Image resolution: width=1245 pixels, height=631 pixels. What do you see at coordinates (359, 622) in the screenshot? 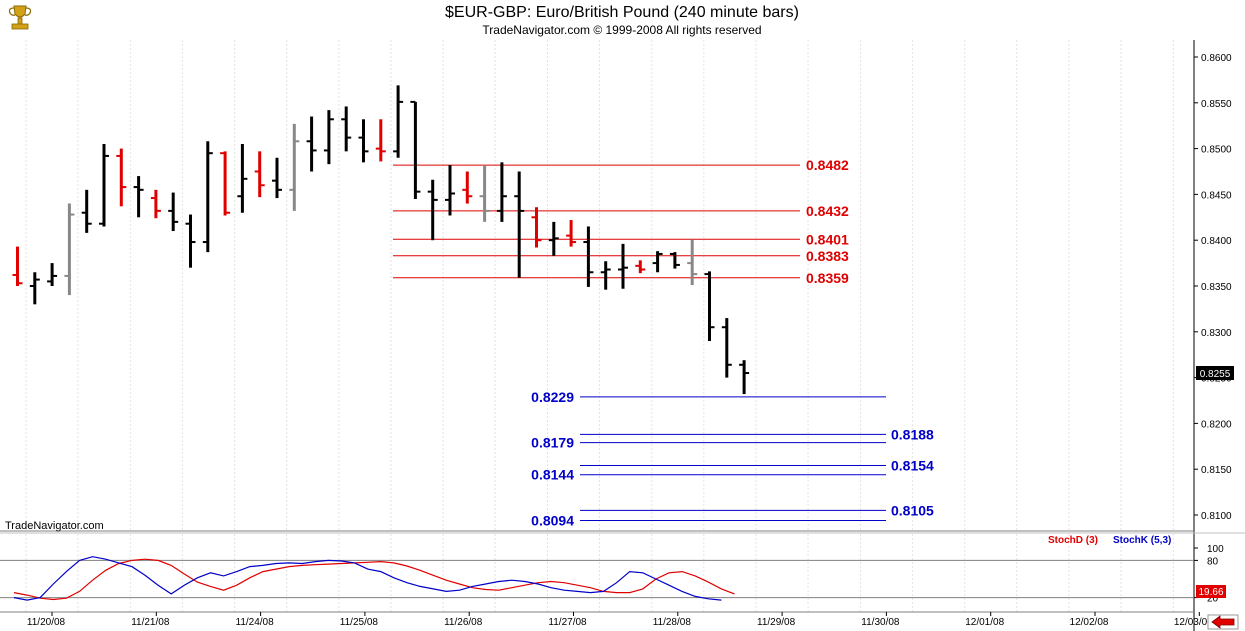
I see `x-tick-label: 11/25/08` at bounding box center [359, 622].